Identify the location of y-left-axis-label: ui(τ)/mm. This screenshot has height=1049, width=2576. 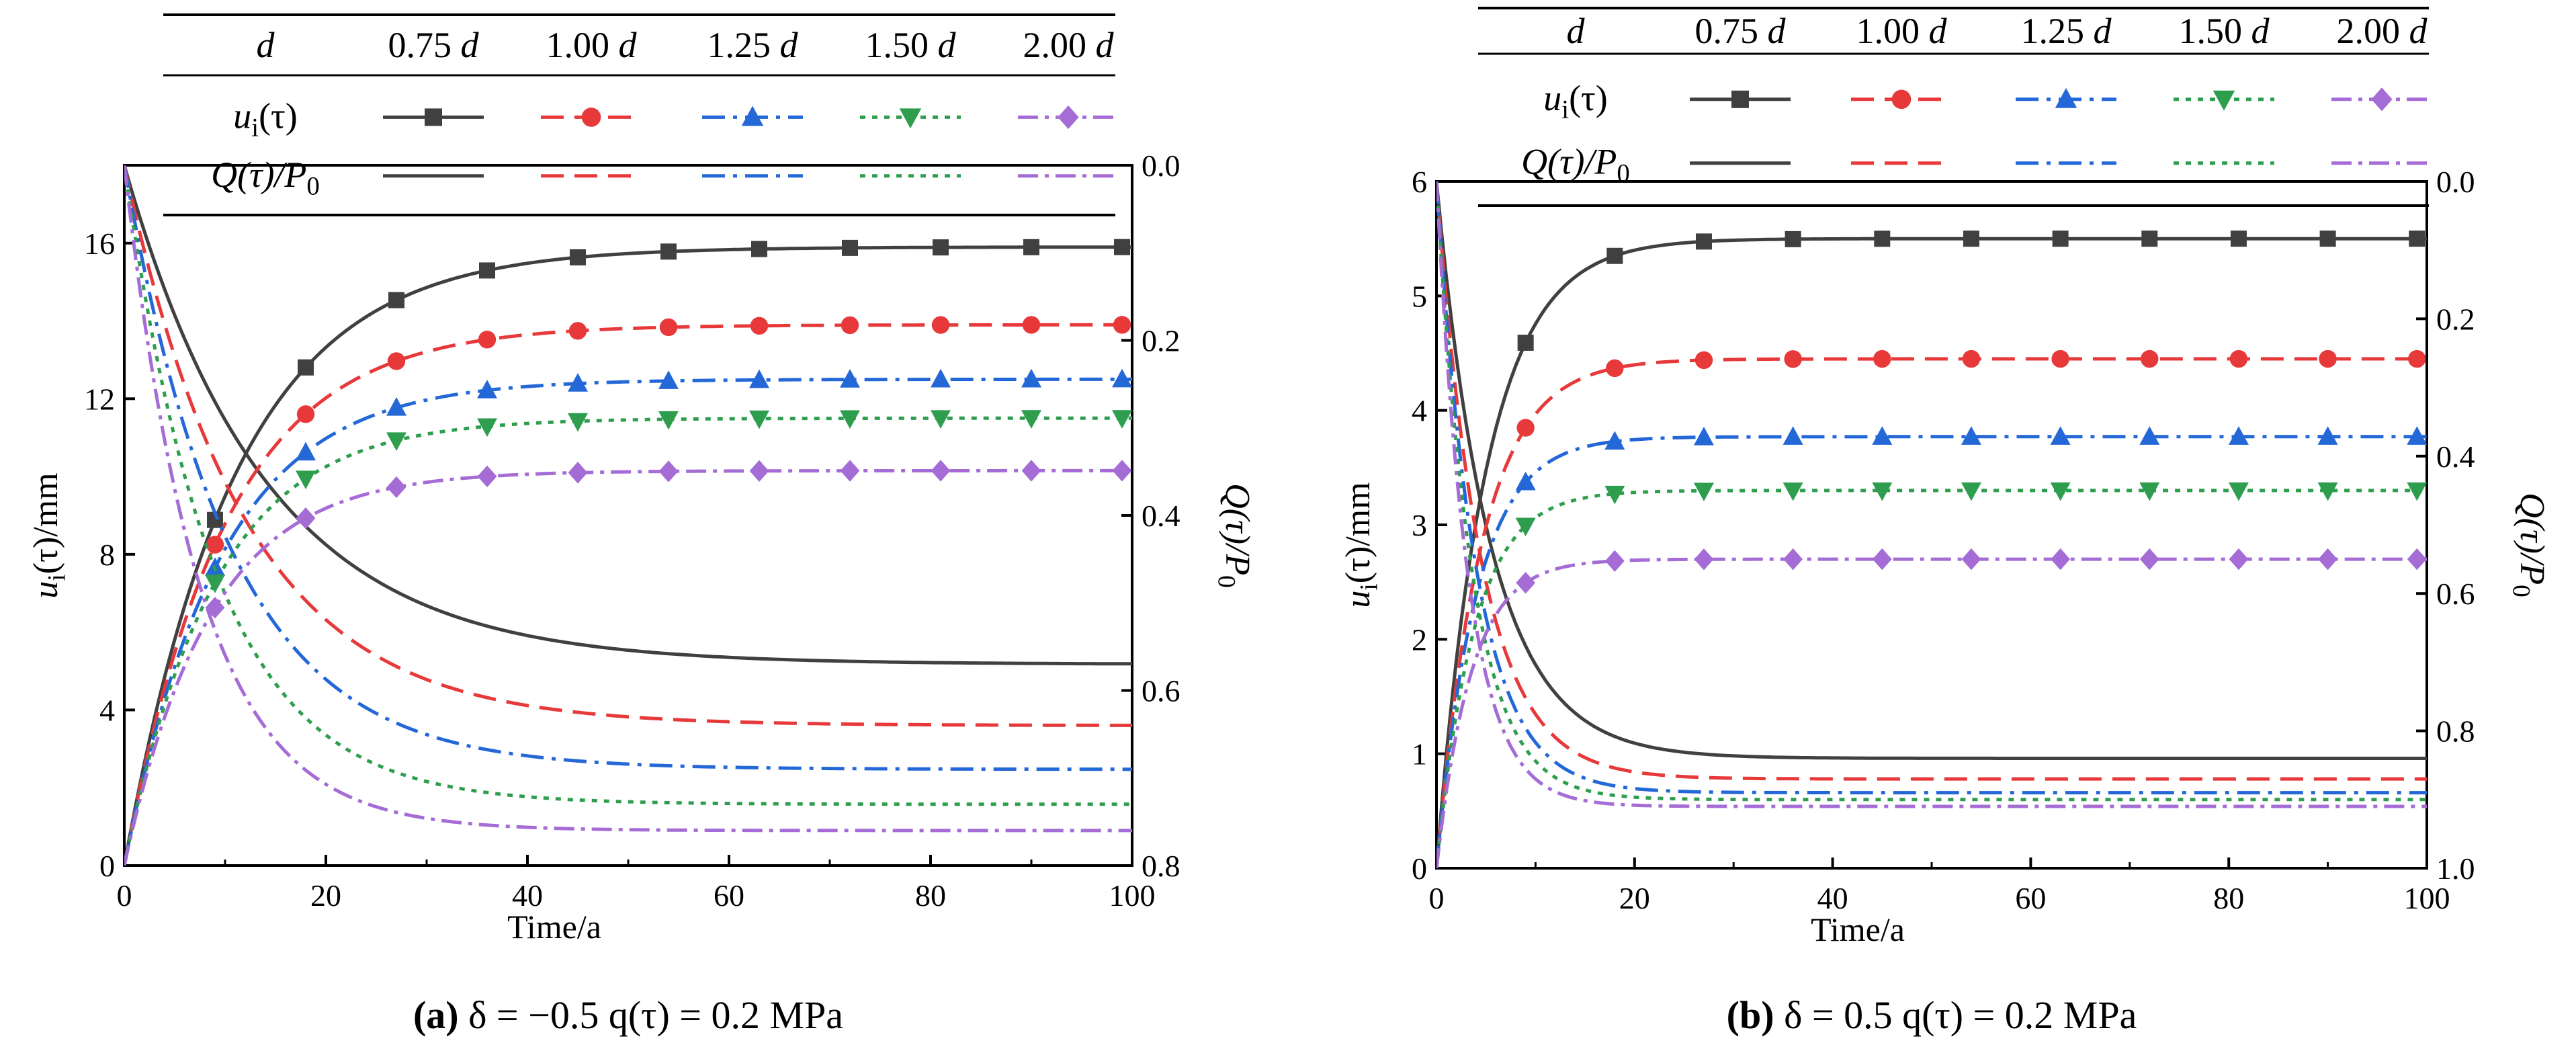
(1361, 544).